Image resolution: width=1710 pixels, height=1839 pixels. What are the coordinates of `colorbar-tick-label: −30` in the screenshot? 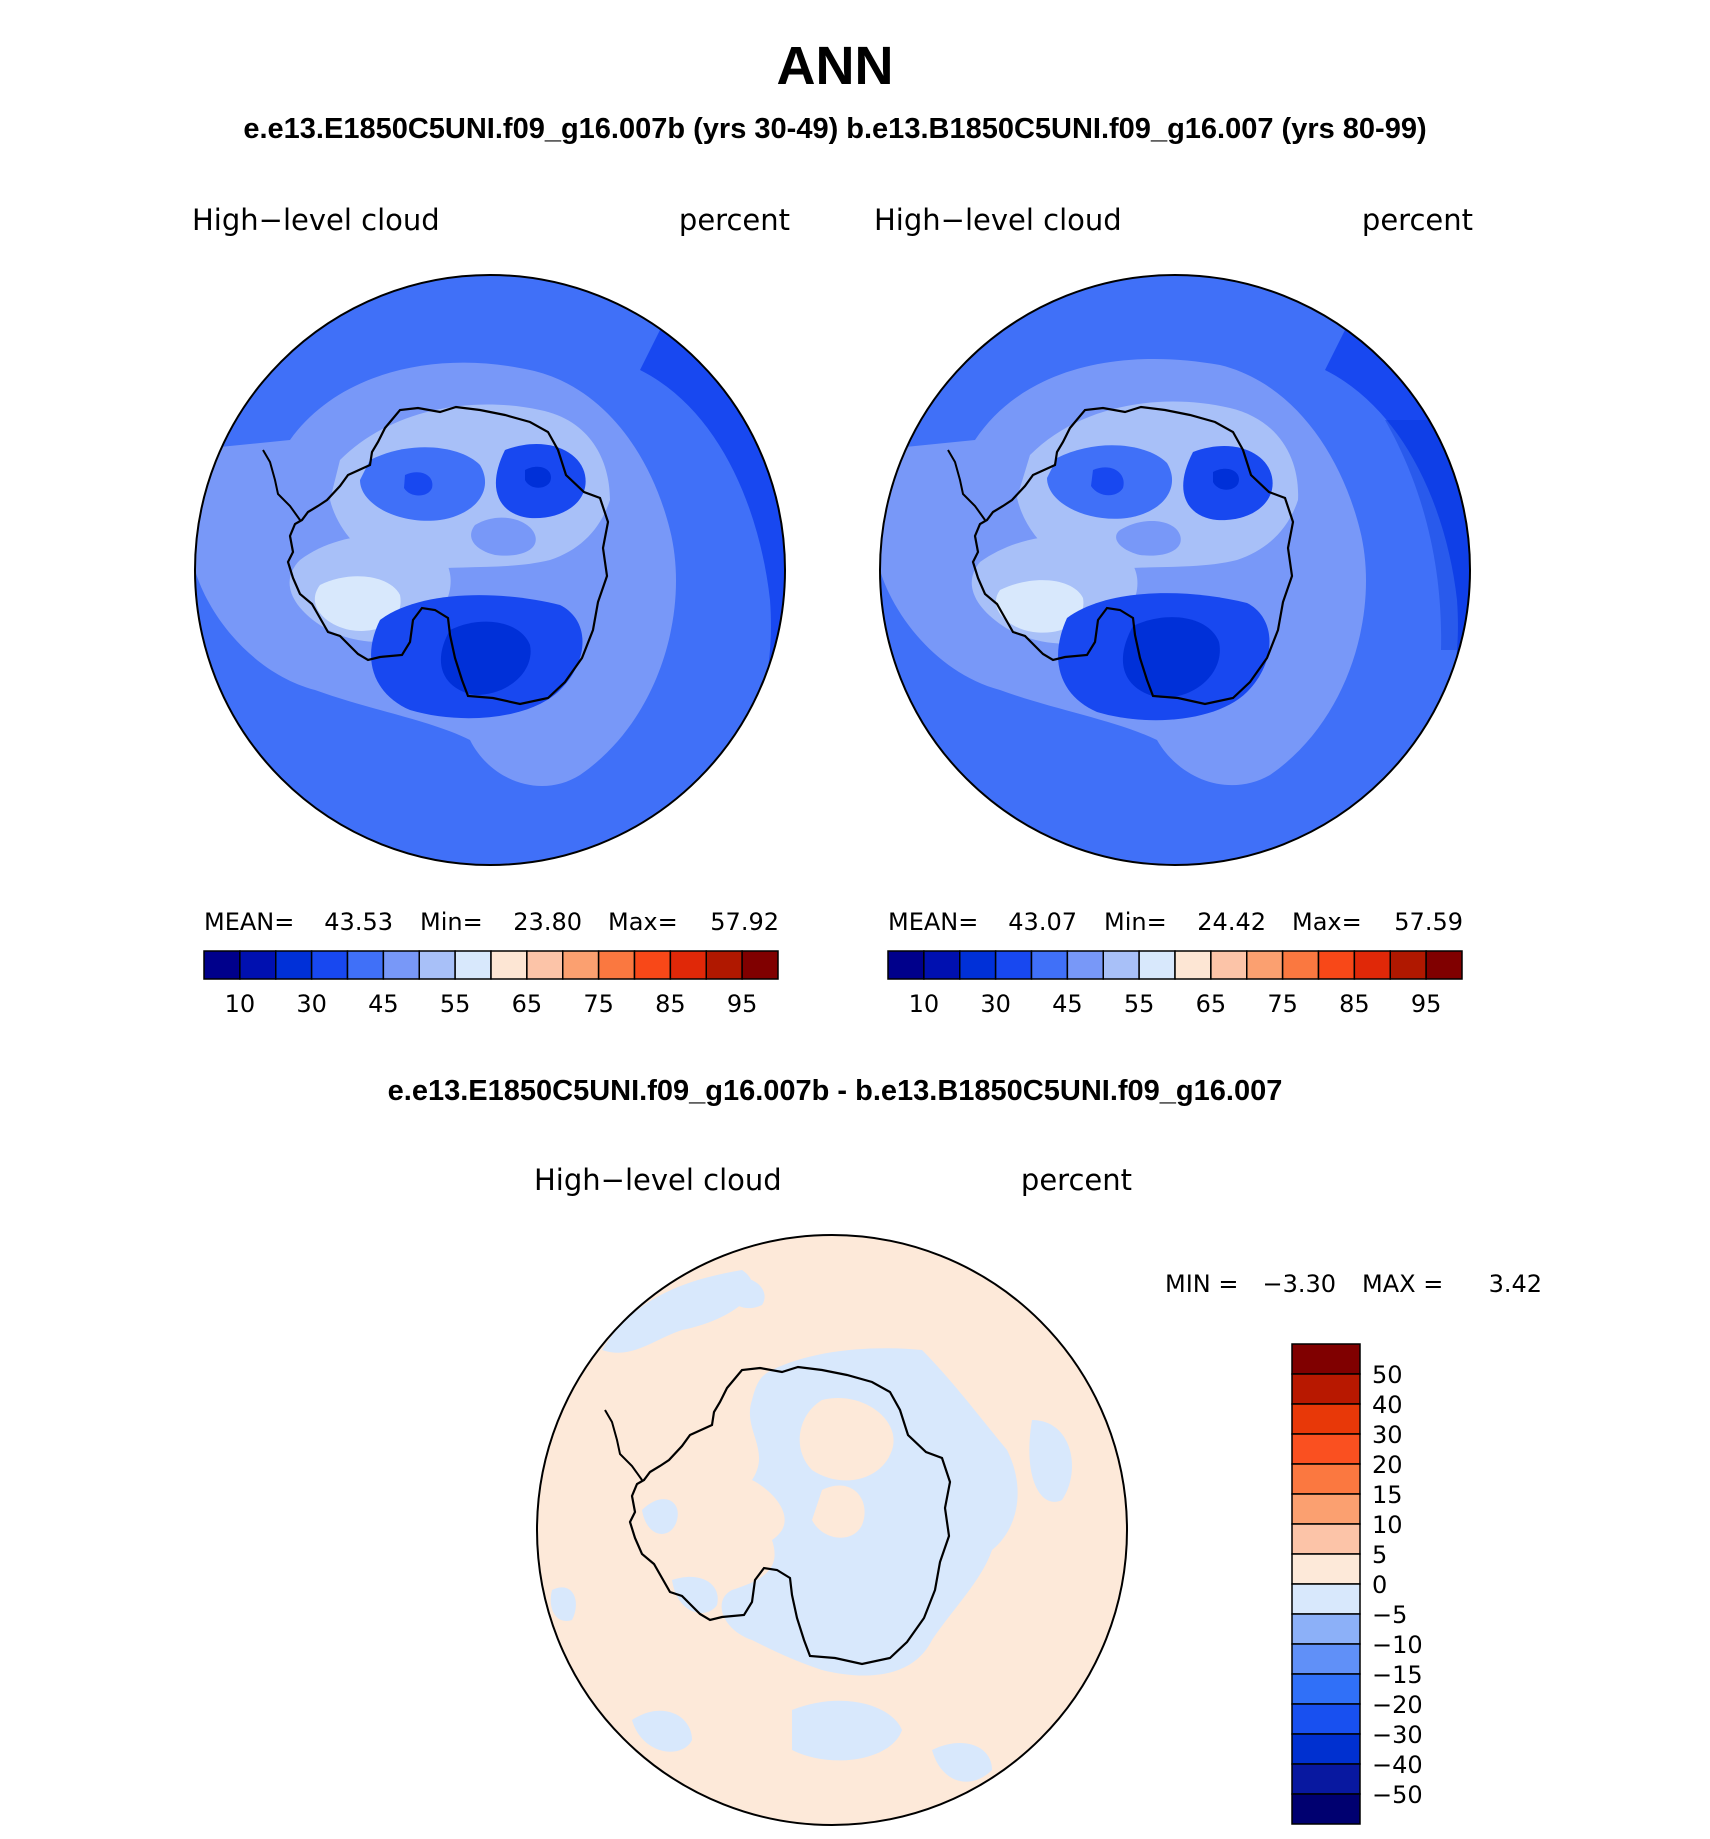 It's located at (1397, 1735).